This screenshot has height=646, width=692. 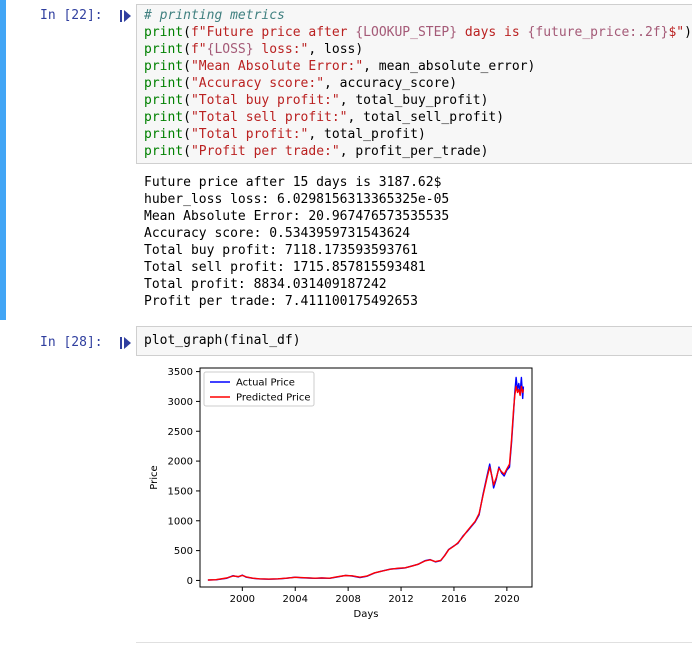 I want to click on code-token: plot_graph(final_df), so click(x=222, y=340).